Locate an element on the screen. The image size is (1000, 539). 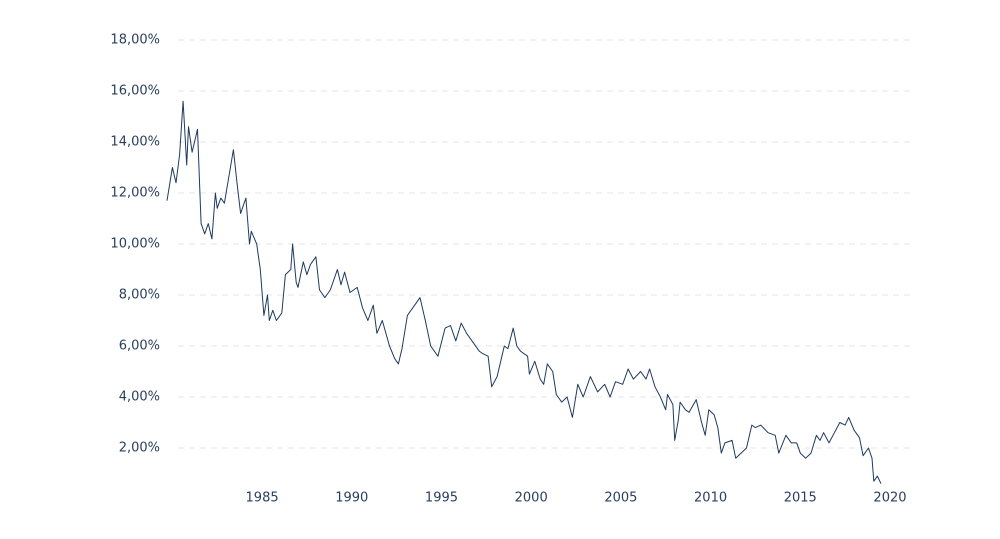
y-tick-label: 18,00% is located at coordinates (135, 40).